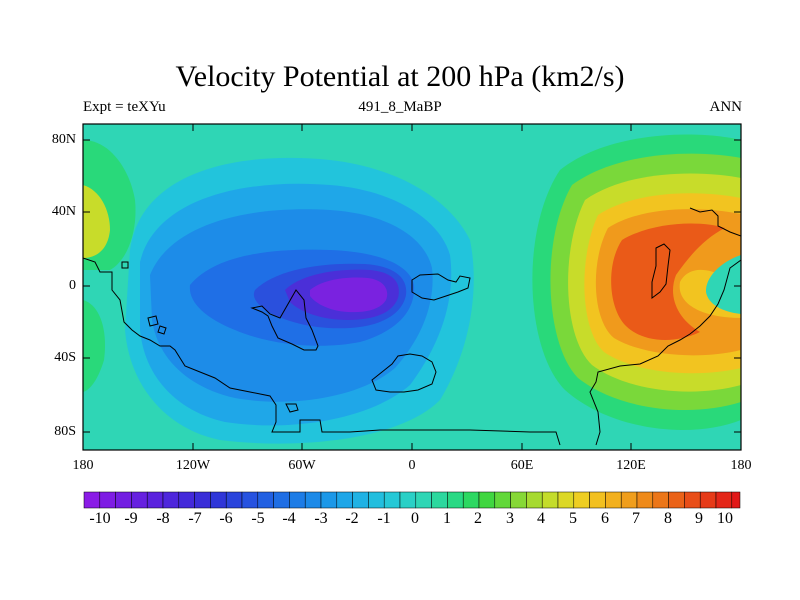 This screenshot has width=800, height=600. What do you see at coordinates (741, 465) in the screenshot?
I see `lon-label-180e: 180` at bounding box center [741, 465].